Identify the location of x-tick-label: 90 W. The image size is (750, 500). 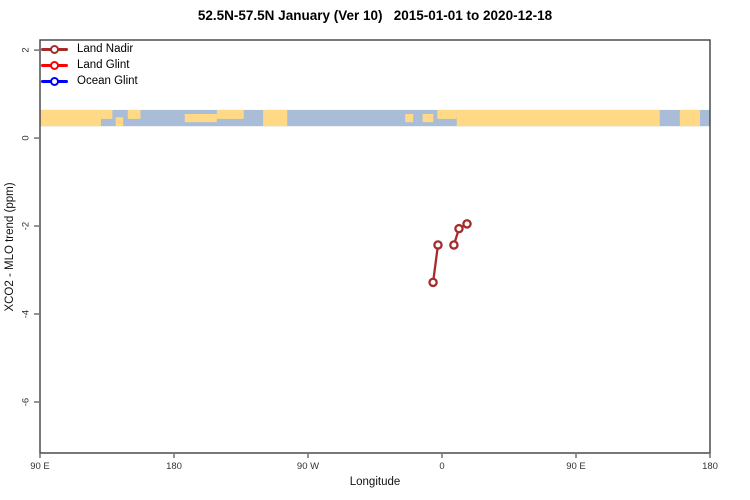
(308, 466).